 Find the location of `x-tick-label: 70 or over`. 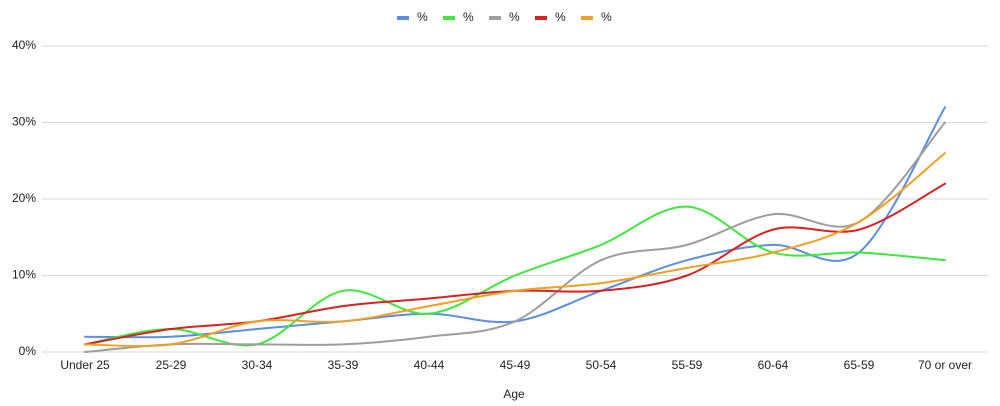

x-tick-label: 70 or over is located at coordinates (945, 365).